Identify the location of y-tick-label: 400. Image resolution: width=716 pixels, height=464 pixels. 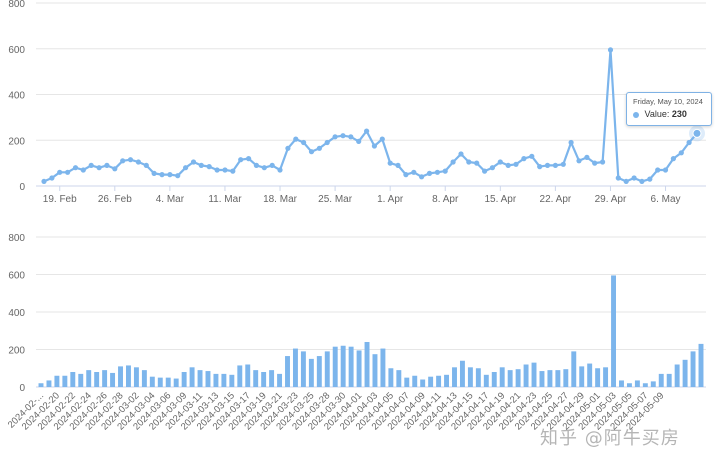
(16, 313).